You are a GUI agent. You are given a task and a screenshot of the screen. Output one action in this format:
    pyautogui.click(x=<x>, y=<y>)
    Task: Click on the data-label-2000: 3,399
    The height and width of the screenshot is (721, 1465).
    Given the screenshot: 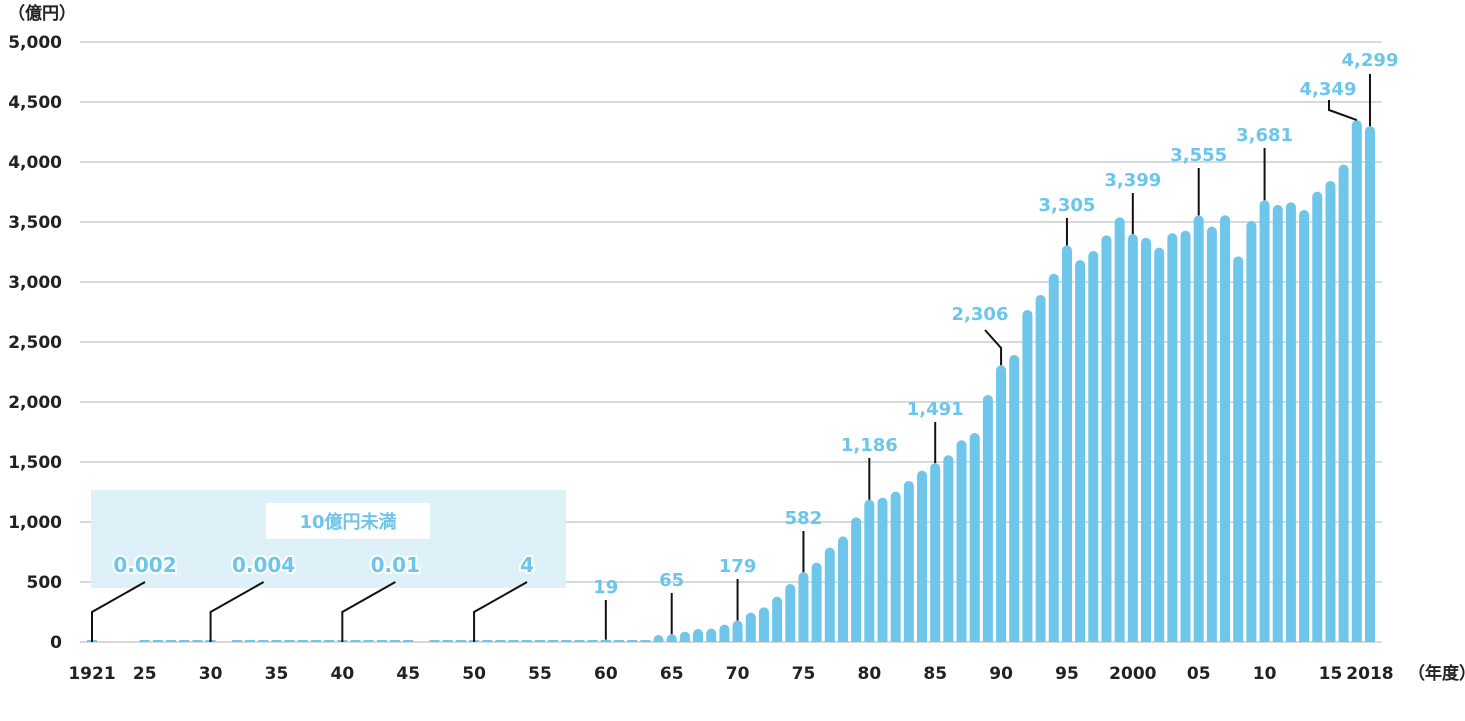 What is the action you would take?
    pyautogui.click(x=1132, y=180)
    